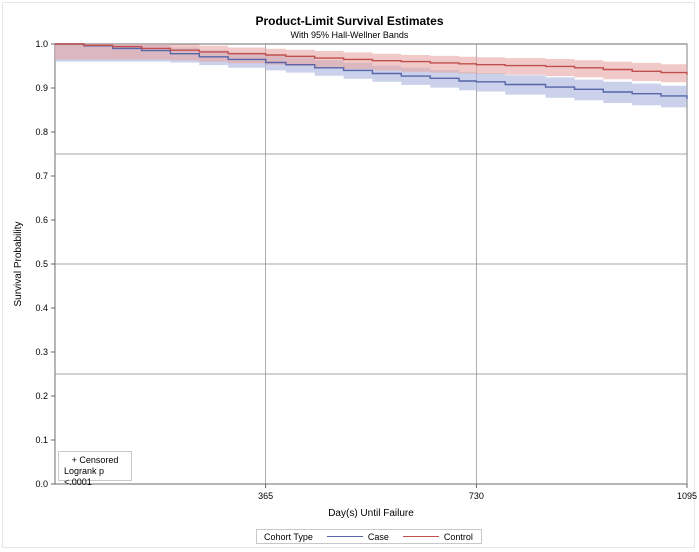 The height and width of the screenshot is (552, 699). Describe the element at coordinates (371, 59) in the screenshot. I see `survival-line-control` at that location.